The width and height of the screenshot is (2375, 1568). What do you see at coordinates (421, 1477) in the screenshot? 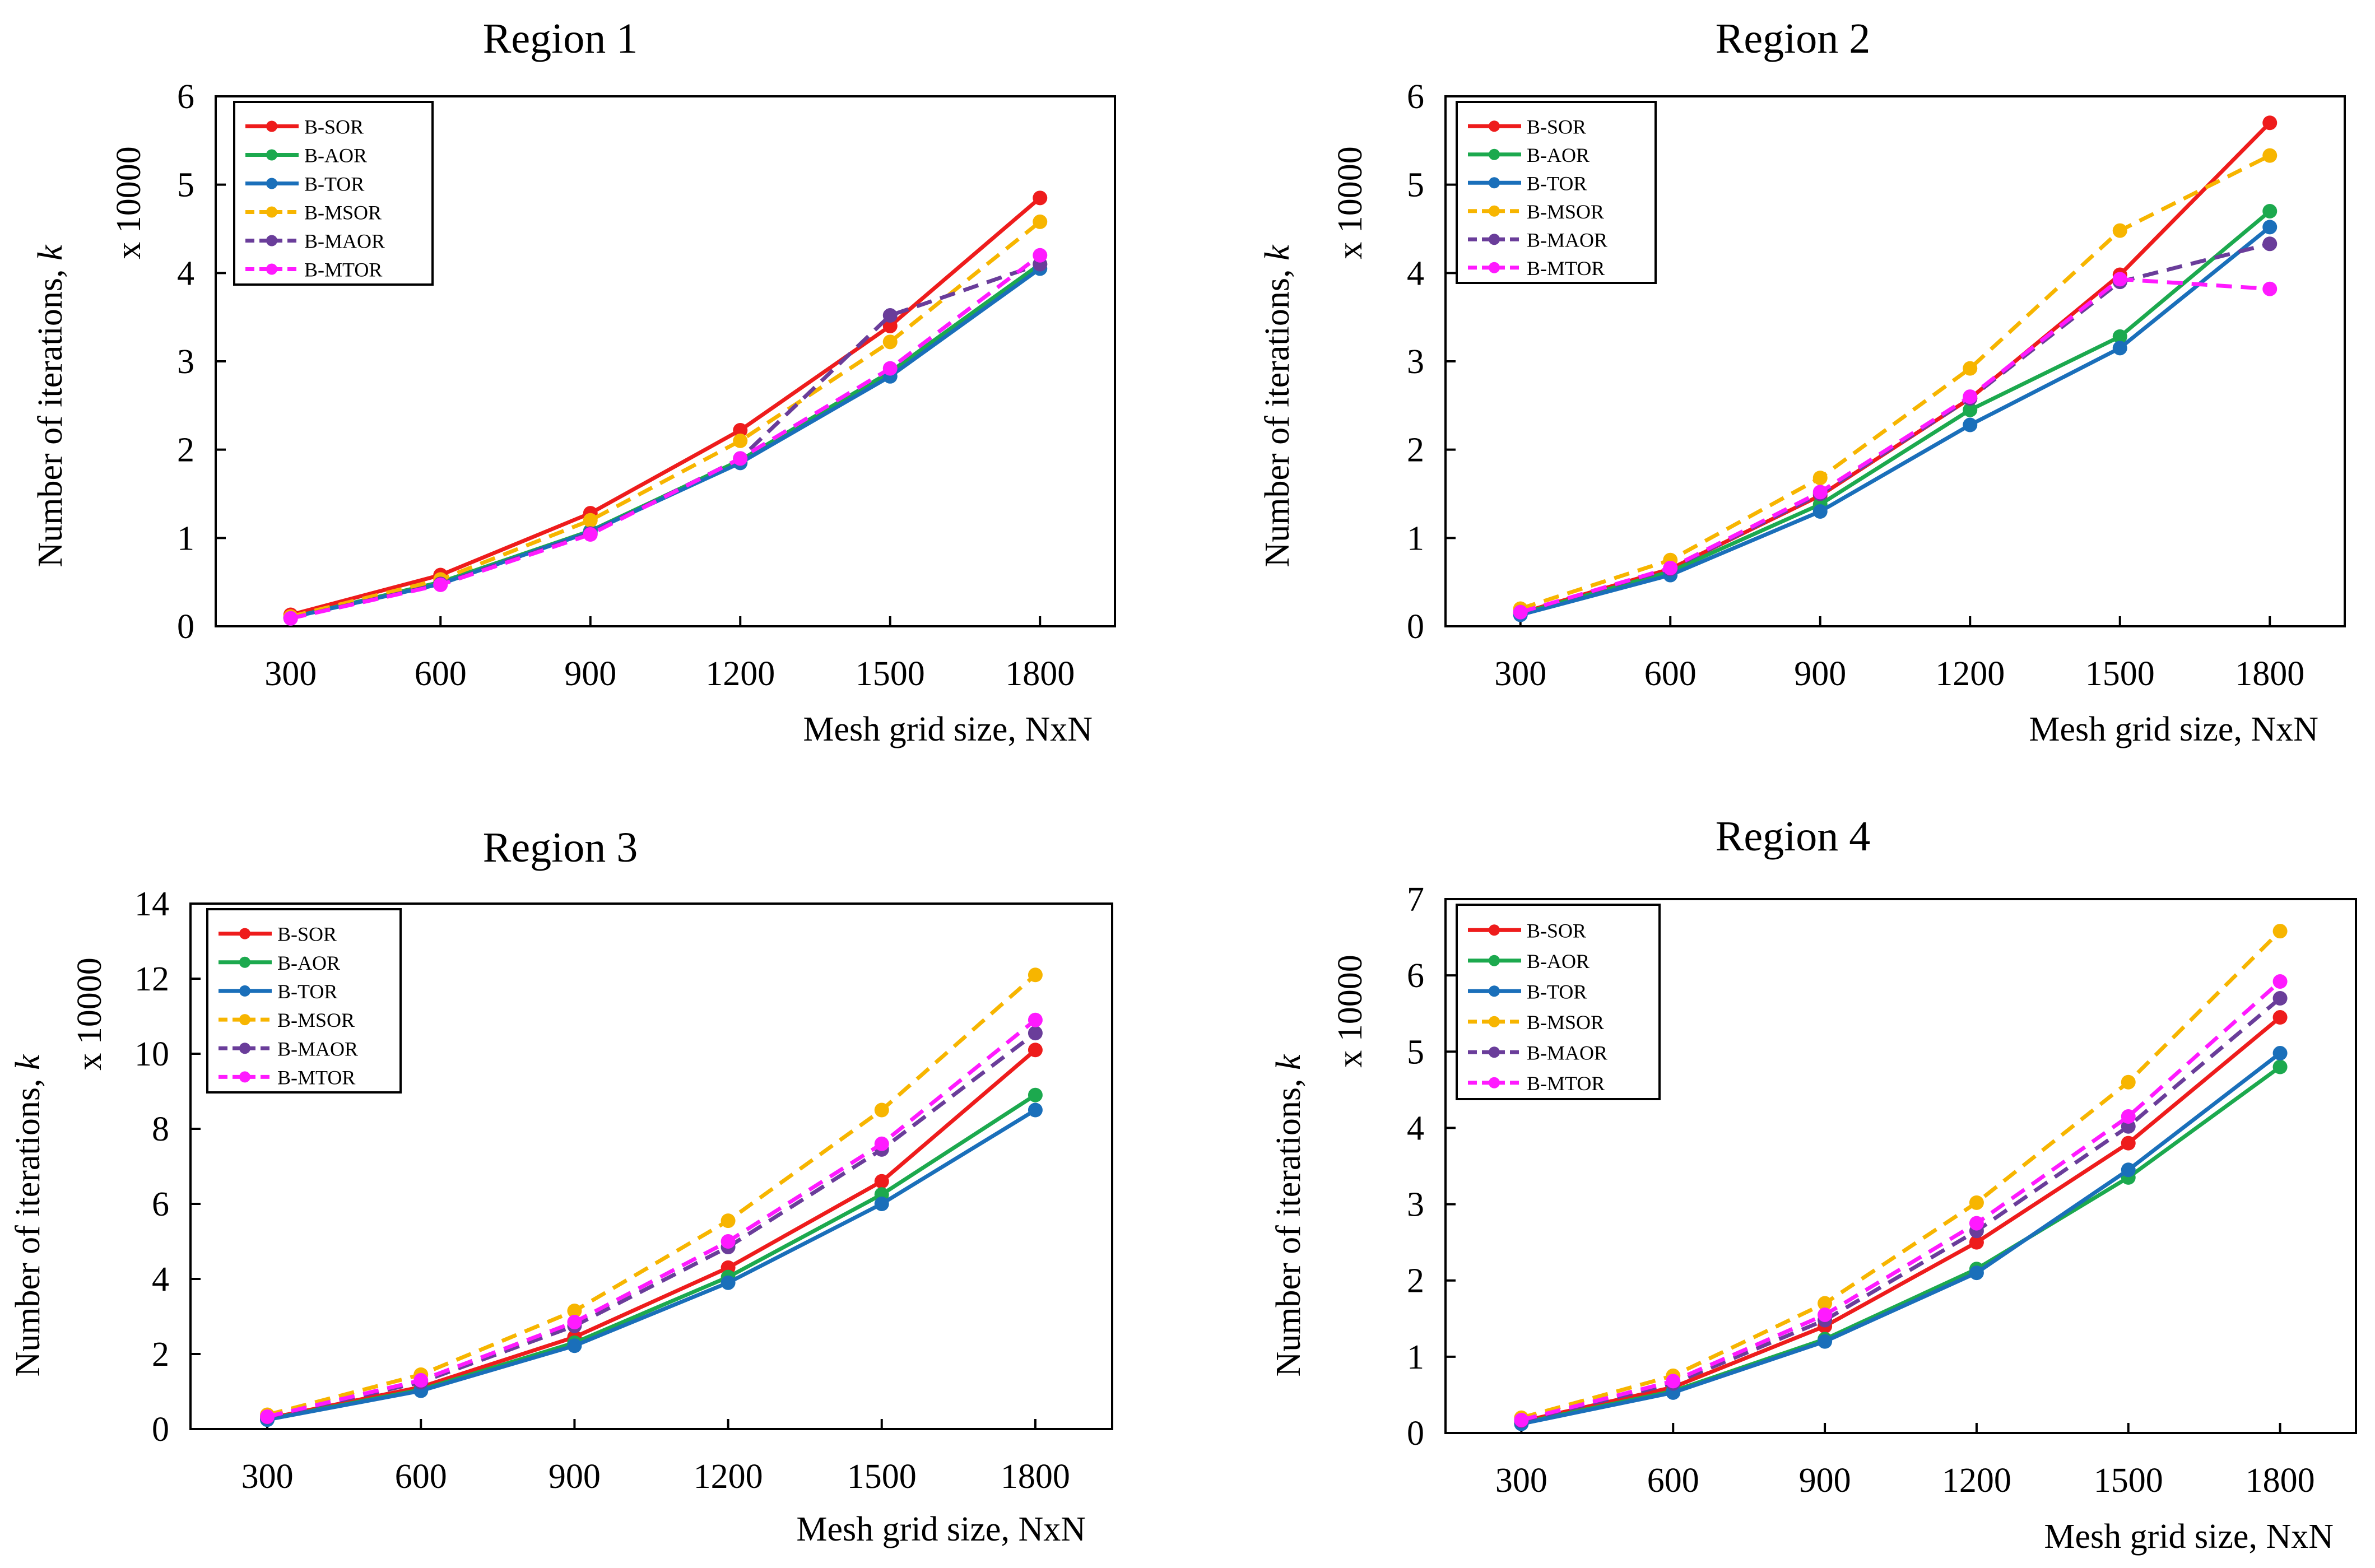
I see `region-3-x-tick-label: 600` at bounding box center [421, 1477].